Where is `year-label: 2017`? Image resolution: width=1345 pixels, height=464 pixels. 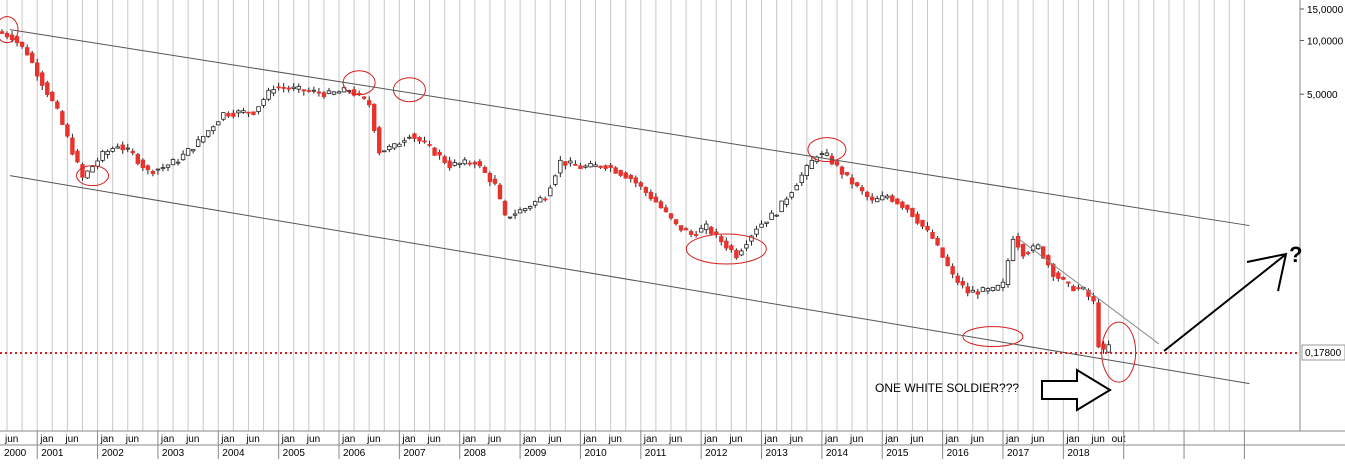
year-label: 2017 is located at coordinates (1018, 453).